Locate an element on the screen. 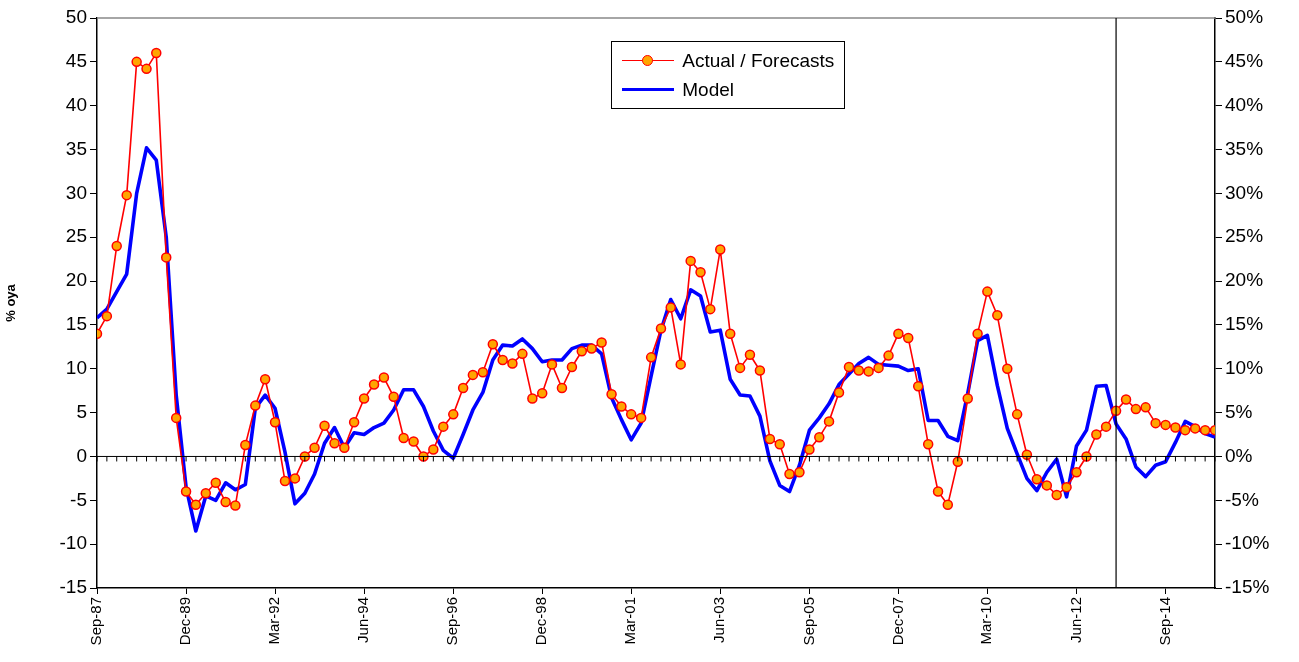  y-tick-label: 40 is located at coordinates (76, 104).